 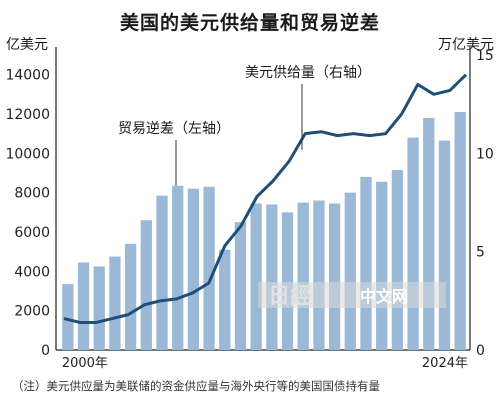 I want to click on y-left-tick-label: 2000, so click(x=32, y=312).